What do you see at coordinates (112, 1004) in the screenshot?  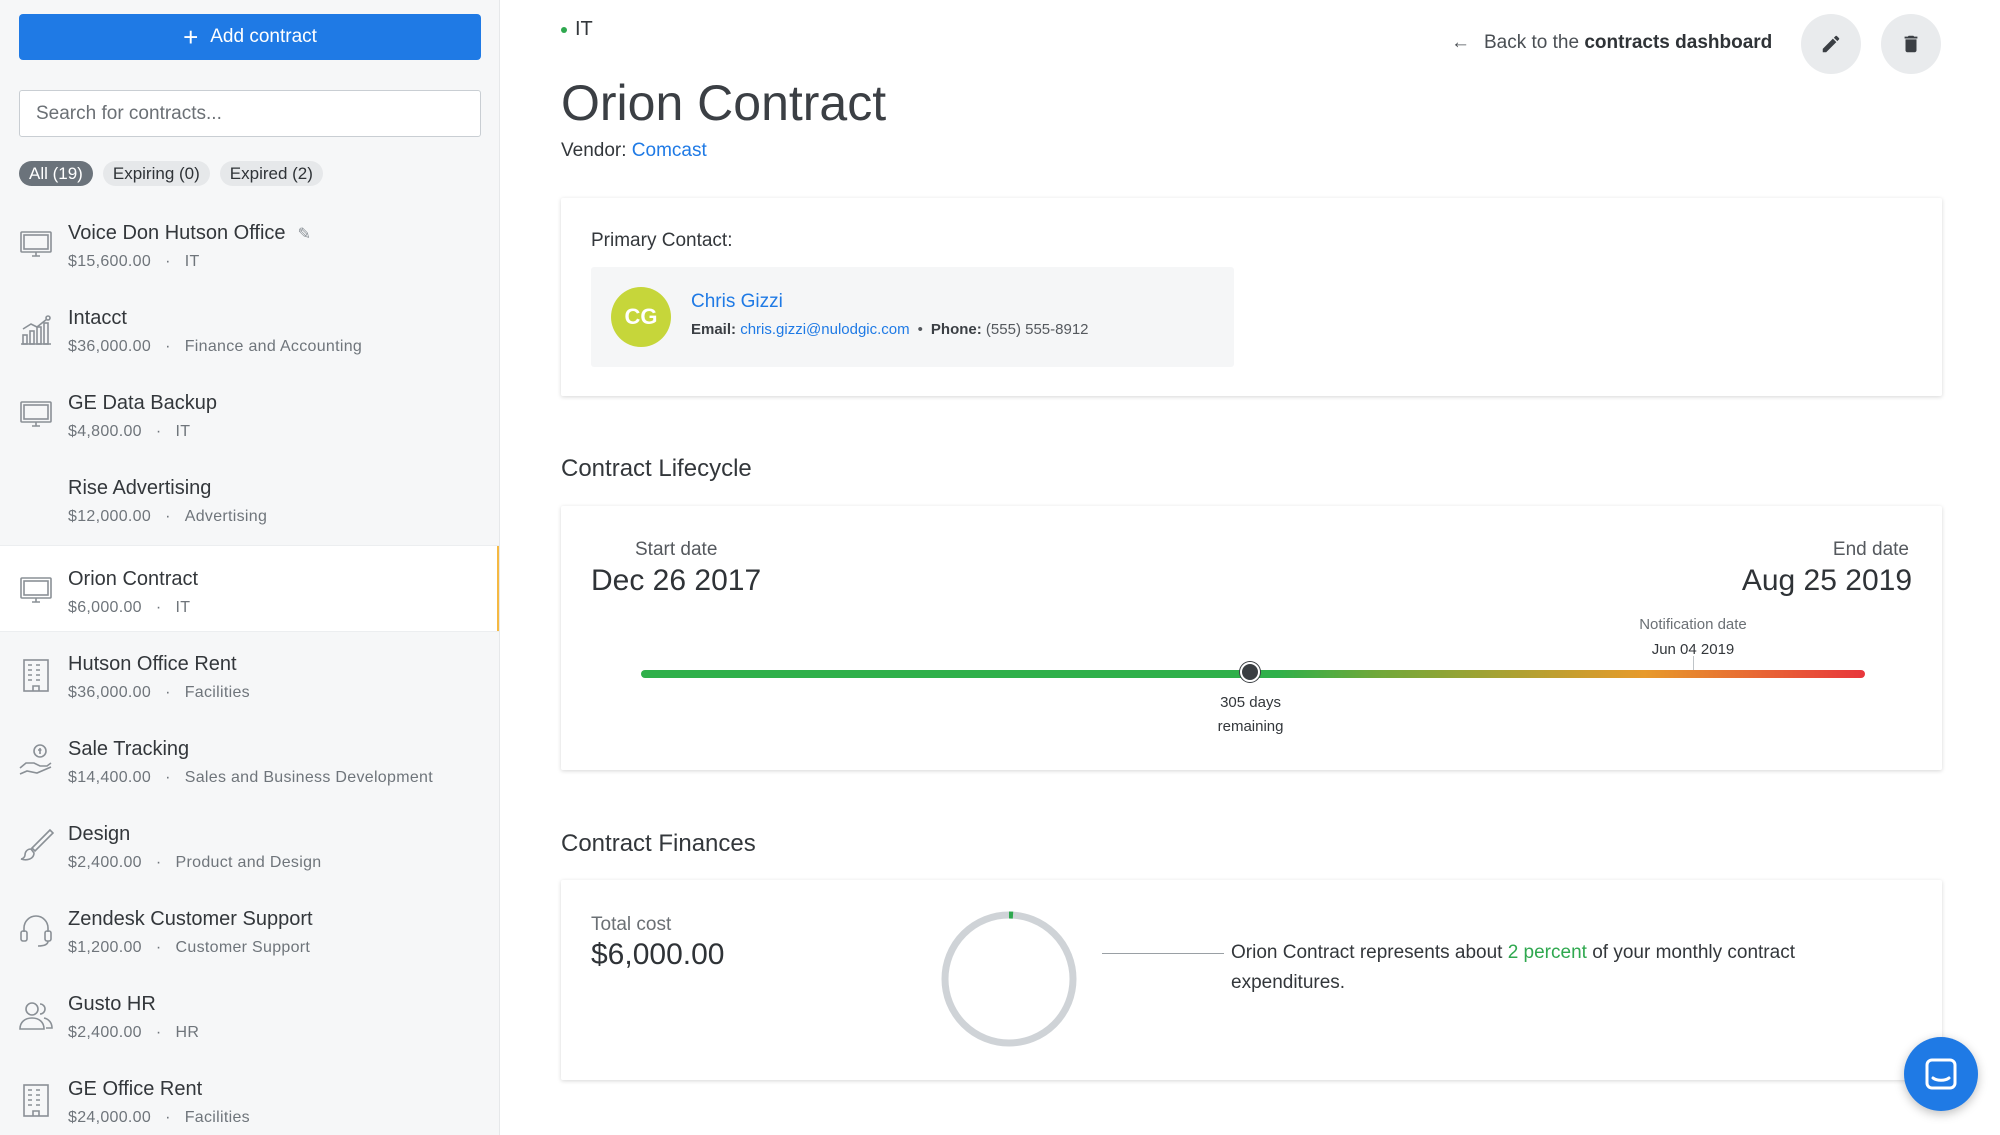 I see `contract-title: Gusto HR` at bounding box center [112, 1004].